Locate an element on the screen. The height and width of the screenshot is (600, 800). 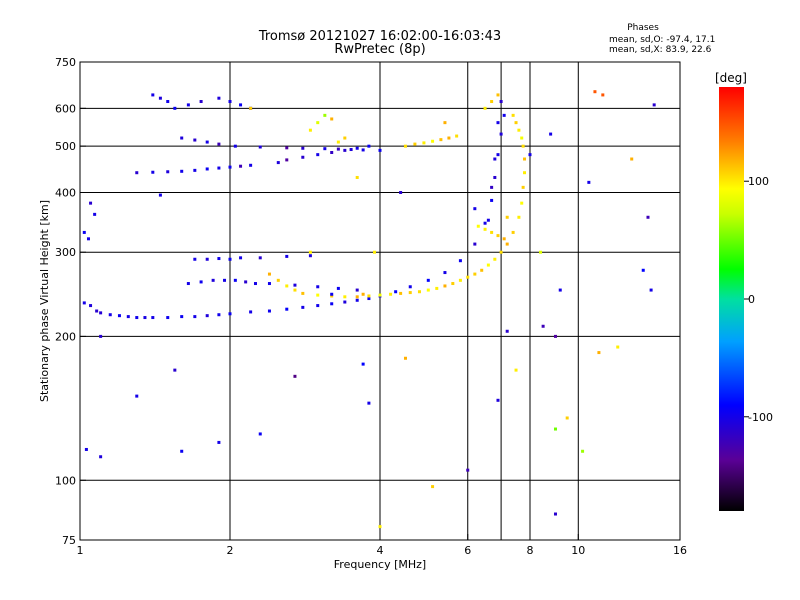
y-tick-label: 750 is located at coordinates (65, 62).